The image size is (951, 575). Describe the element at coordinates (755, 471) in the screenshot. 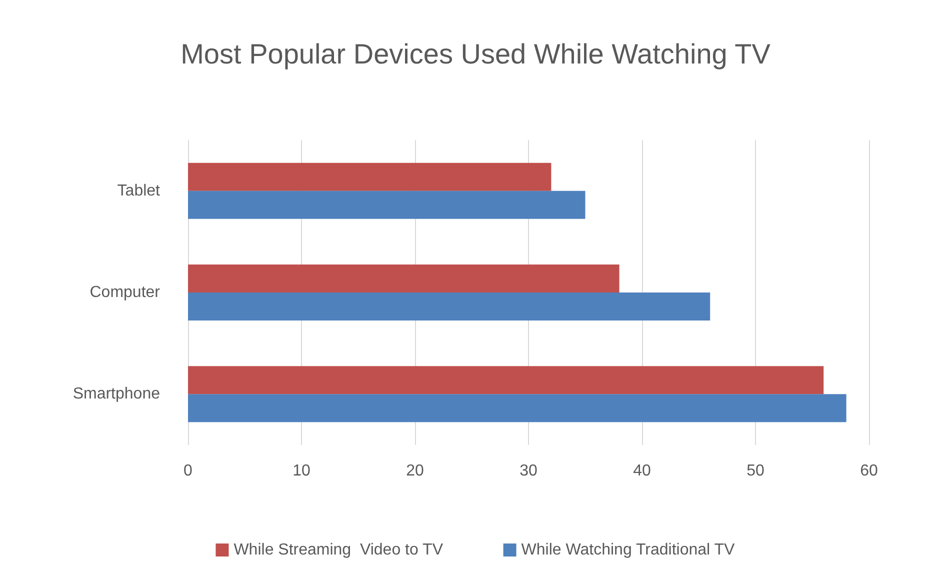

I see `x-tick-label: 50` at that location.